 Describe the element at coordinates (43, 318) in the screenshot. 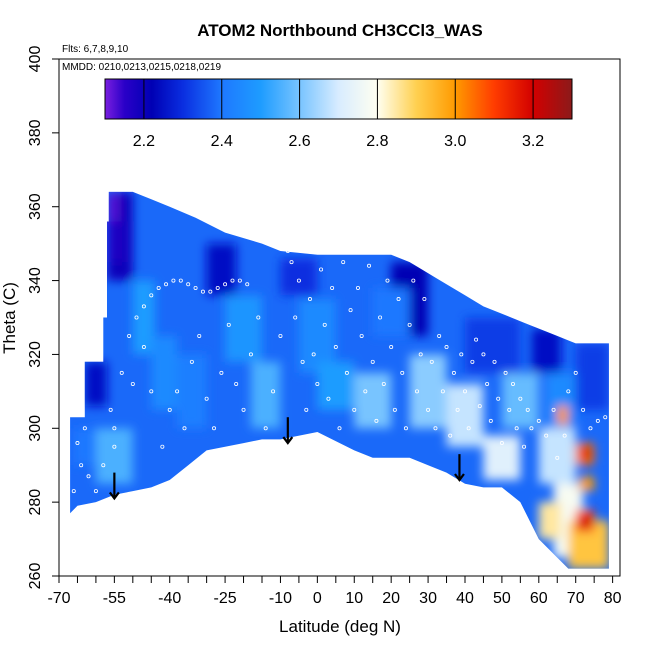

I see `y-axis: 260 280 300 320 340 360 380 400` at that location.